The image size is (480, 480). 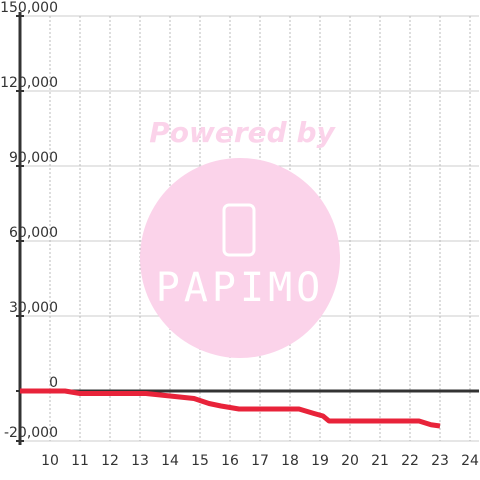 What do you see at coordinates (230, 461) in the screenshot?
I see `x-tick-label: 16` at bounding box center [230, 461].